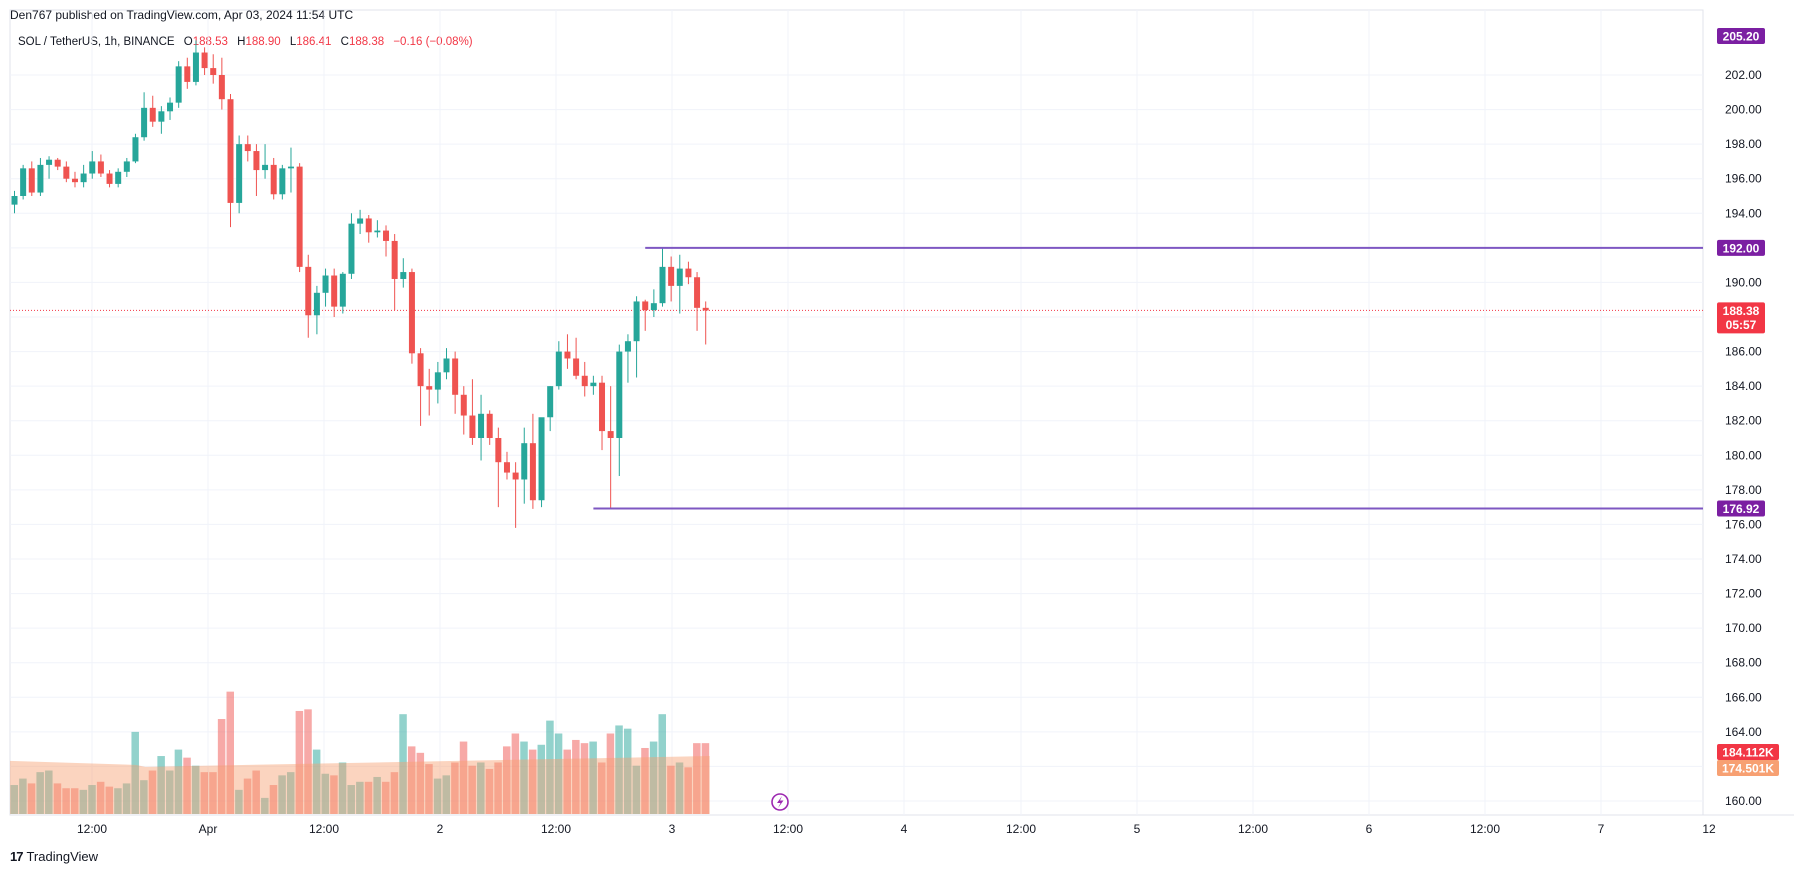 The image size is (1794, 877). What do you see at coordinates (1743, 524) in the screenshot?
I see `price-tick-label: 176.00` at bounding box center [1743, 524].